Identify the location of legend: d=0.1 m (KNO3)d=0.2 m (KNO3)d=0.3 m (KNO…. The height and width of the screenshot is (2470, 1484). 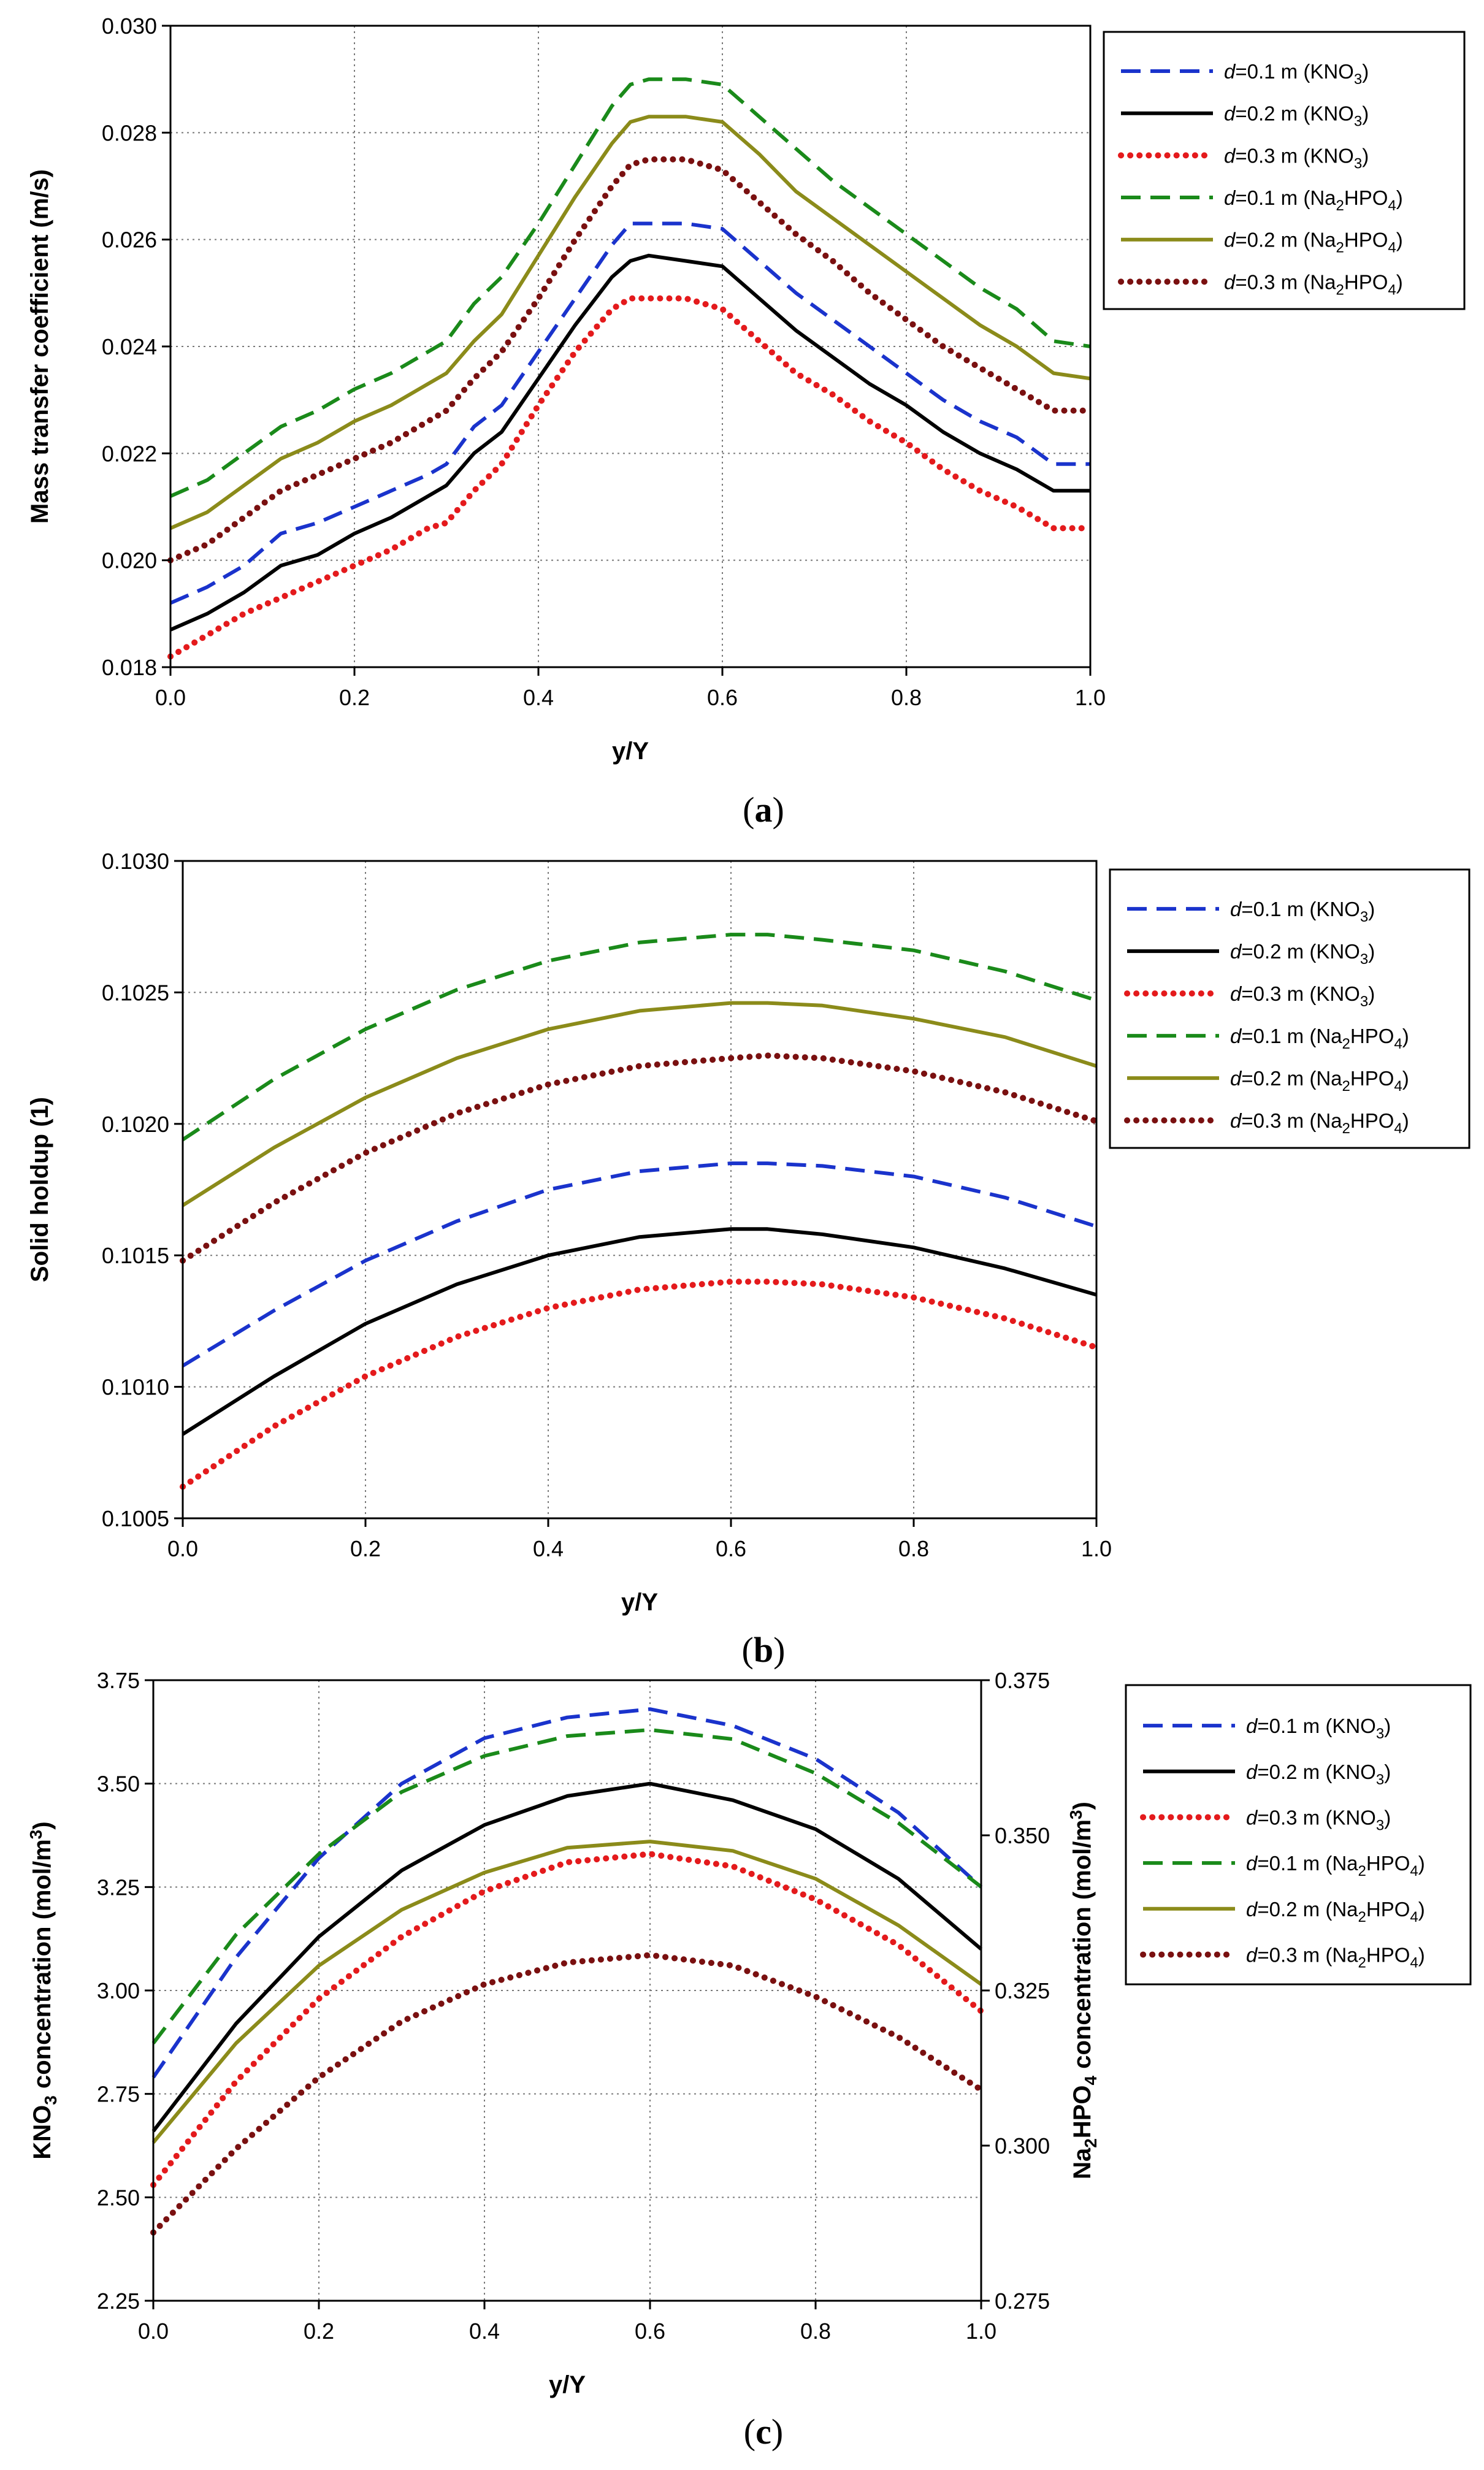
(1284, 170).